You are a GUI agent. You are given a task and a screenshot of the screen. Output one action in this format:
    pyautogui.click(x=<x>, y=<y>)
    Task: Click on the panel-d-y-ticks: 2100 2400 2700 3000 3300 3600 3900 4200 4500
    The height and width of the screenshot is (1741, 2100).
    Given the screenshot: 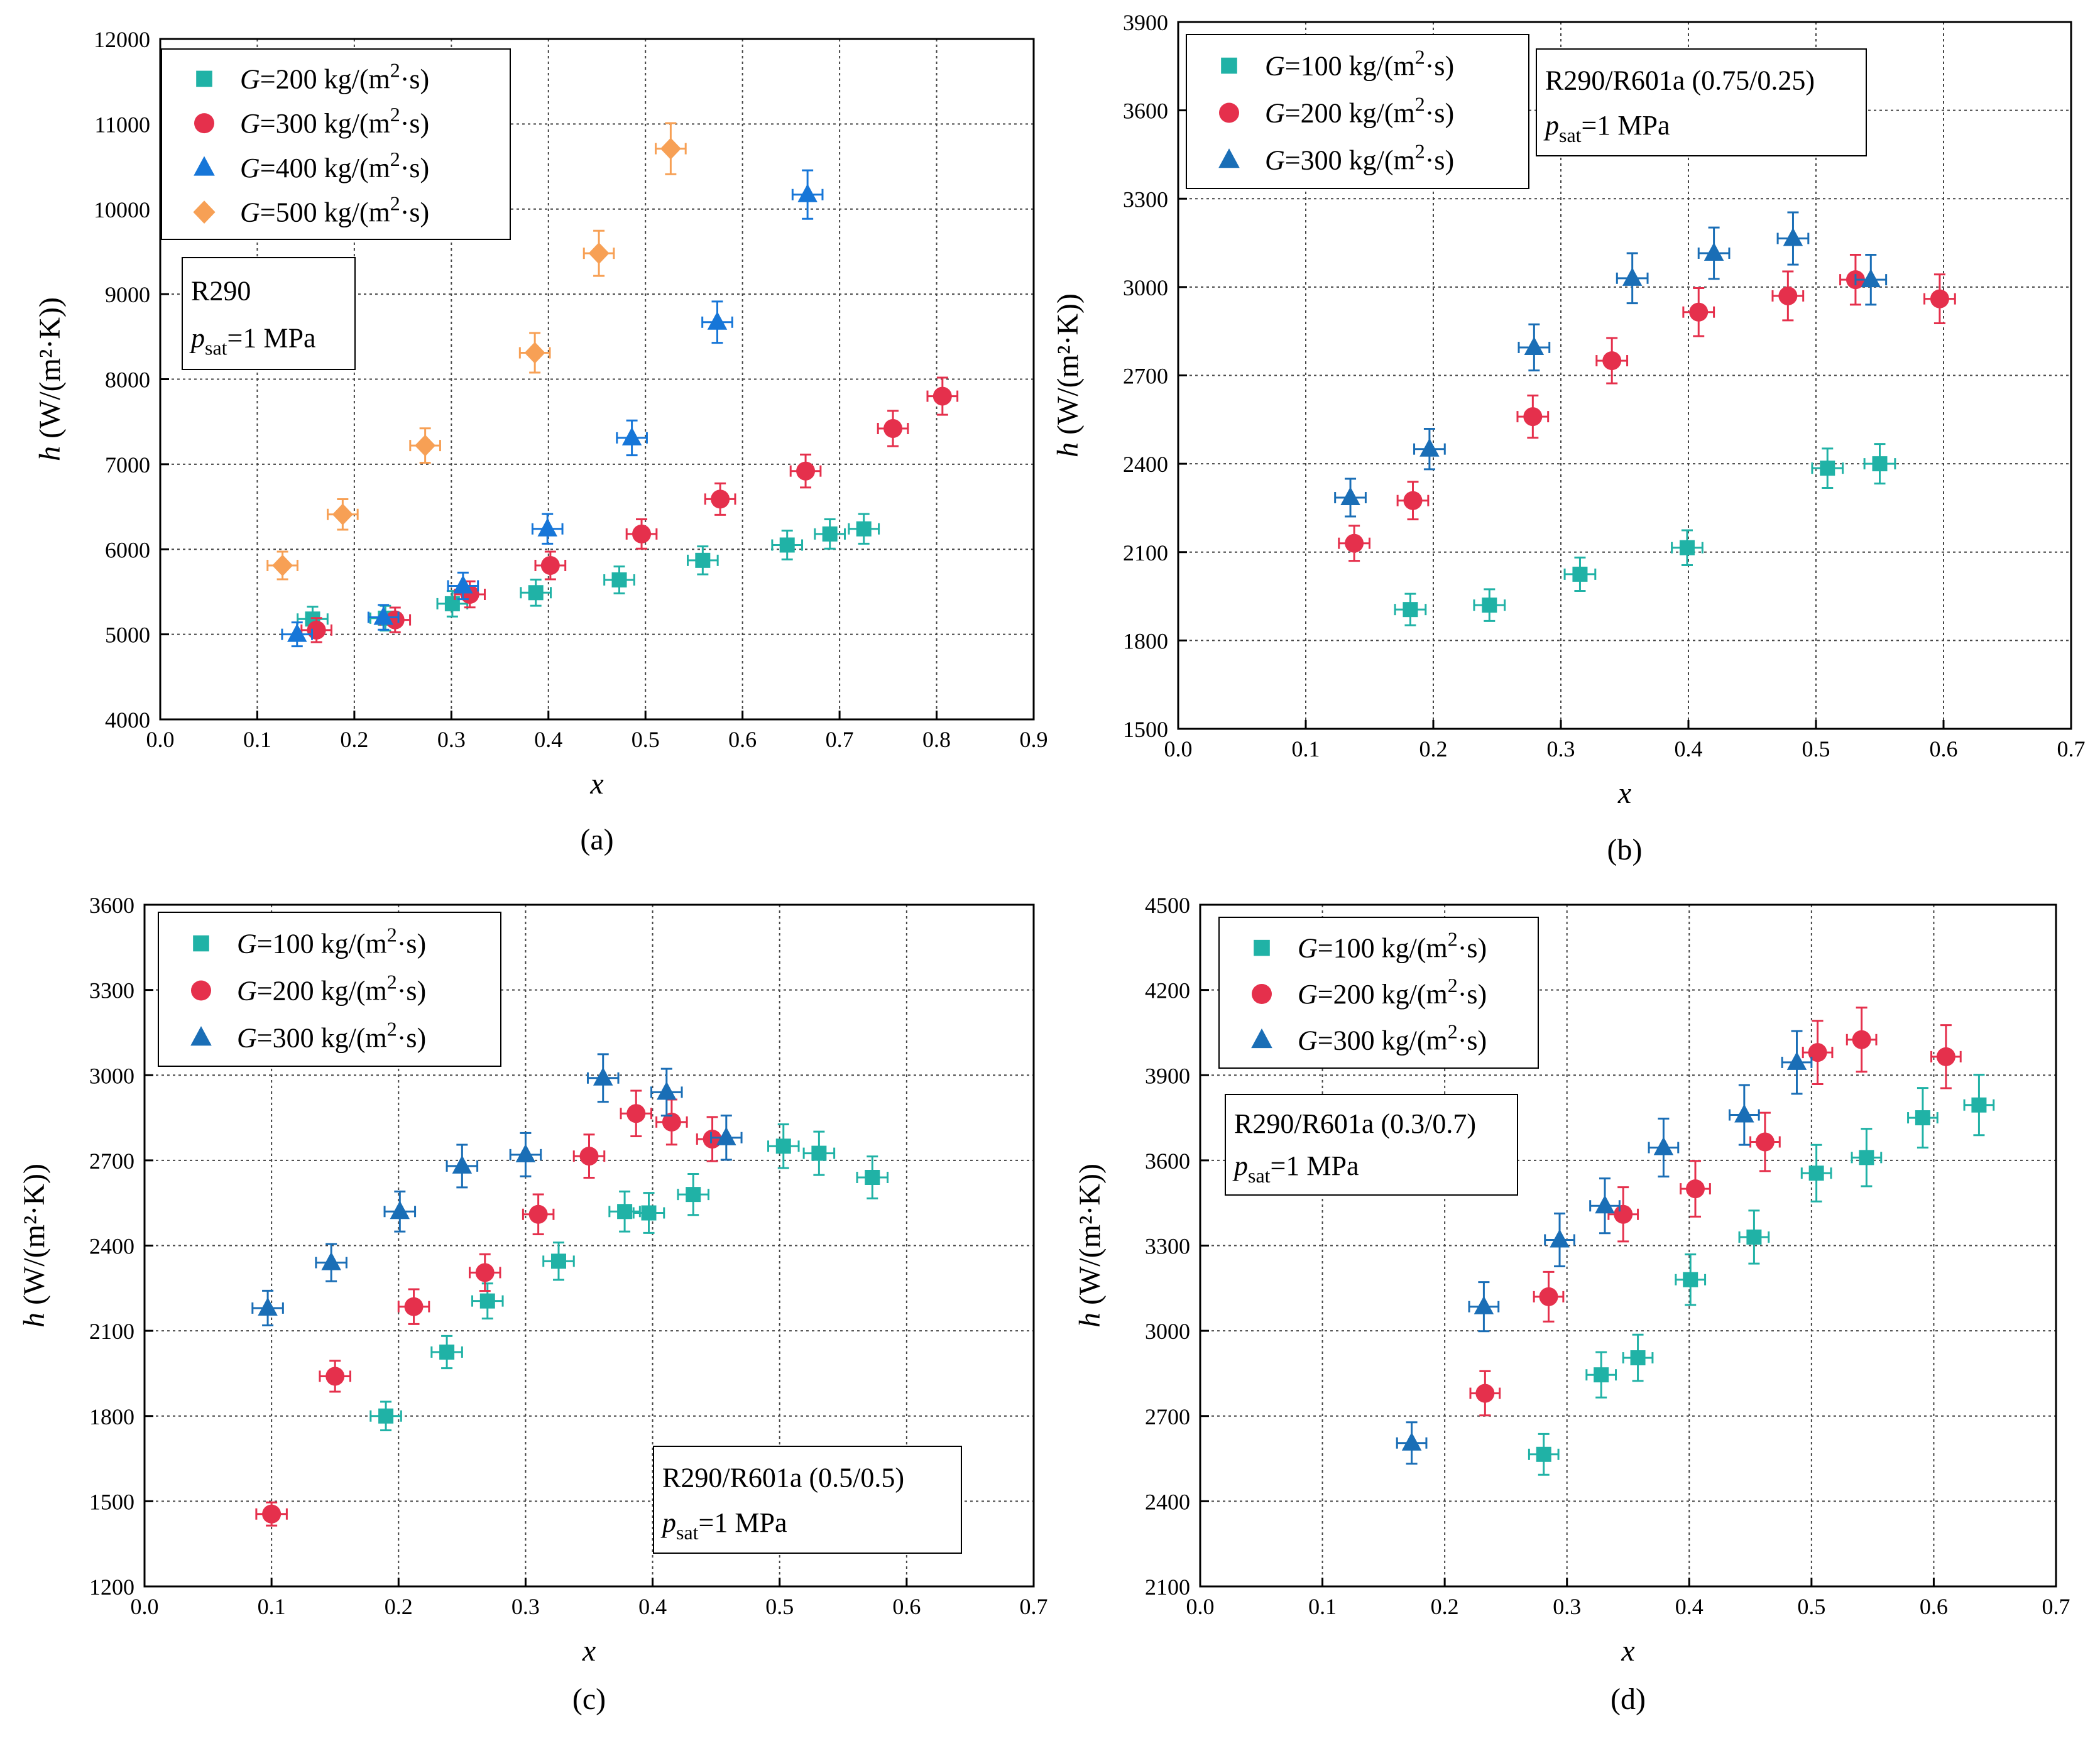 What is the action you would take?
    pyautogui.click(x=1177, y=1246)
    